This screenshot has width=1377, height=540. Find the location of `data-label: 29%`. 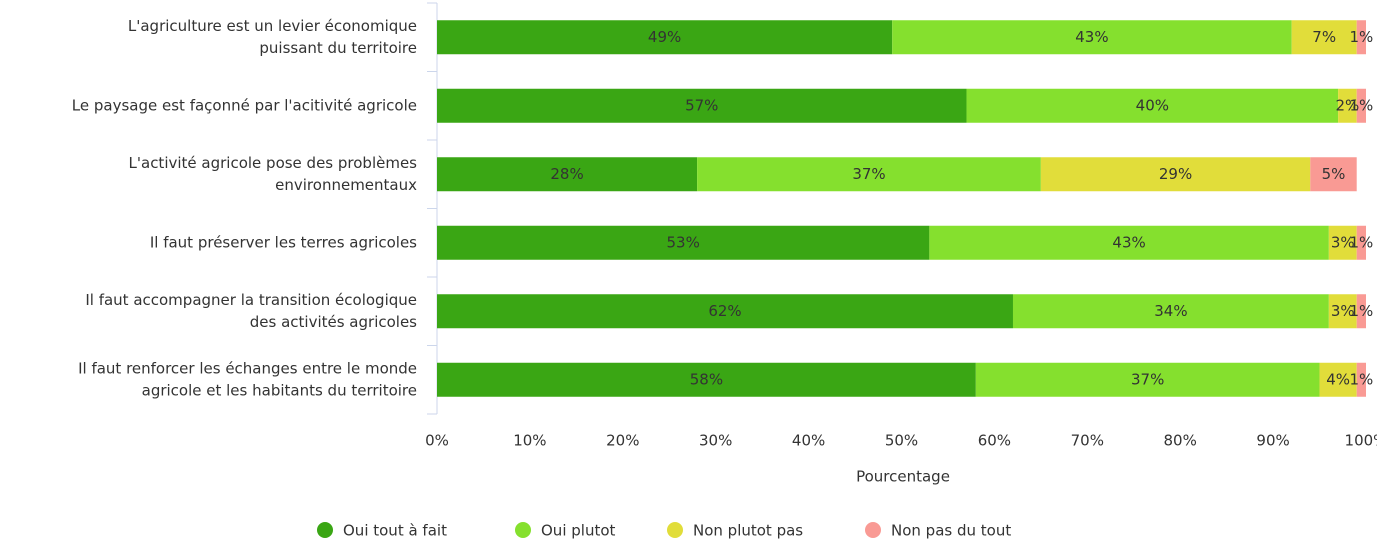

data-label: 29% is located at coordinates (1175, 174).